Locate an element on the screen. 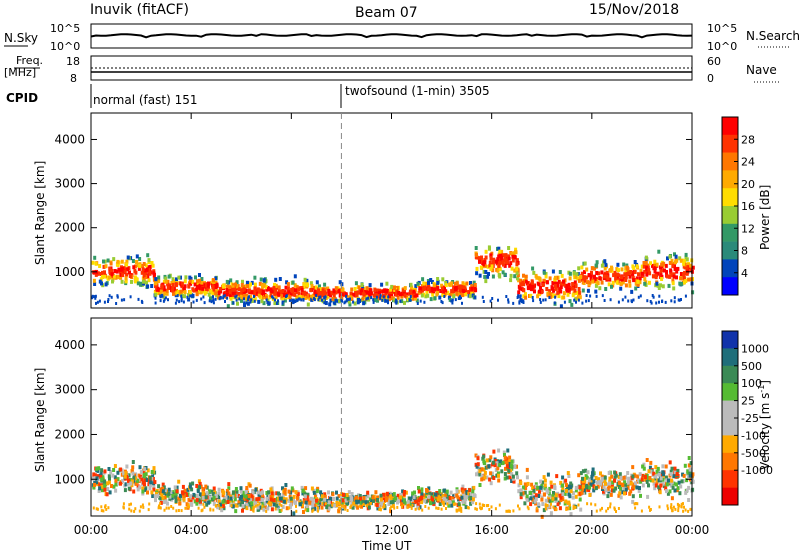  y-tick-label: 3000 is located at coordinates (69, 184).